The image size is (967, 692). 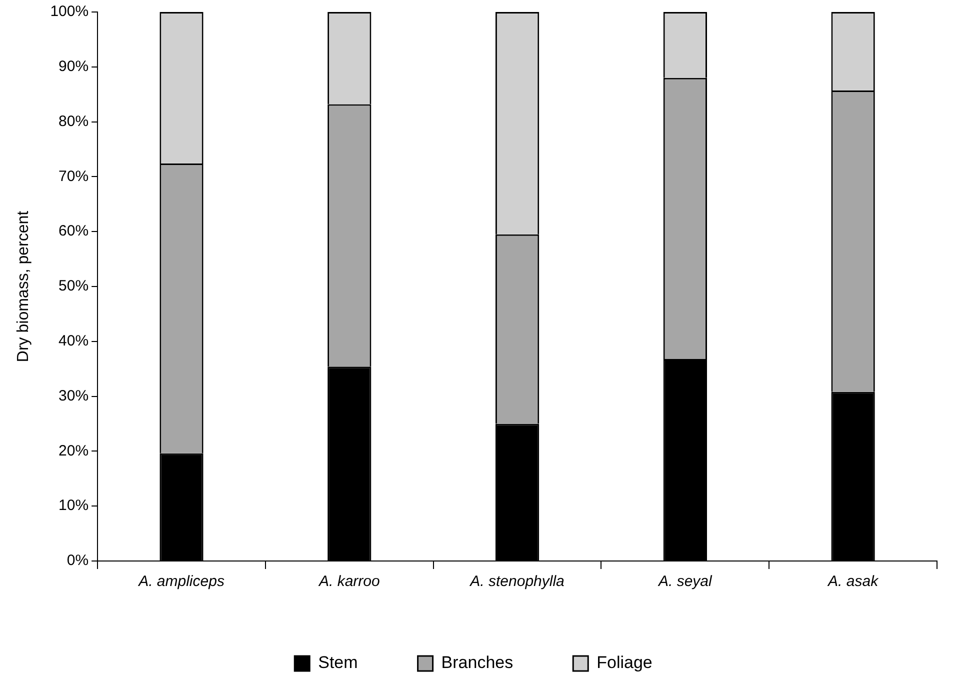 What do you see at coordinates (73, 395) in the screenshot?
I see `y-tick-label: 30%` at bounding box center [73, 395].